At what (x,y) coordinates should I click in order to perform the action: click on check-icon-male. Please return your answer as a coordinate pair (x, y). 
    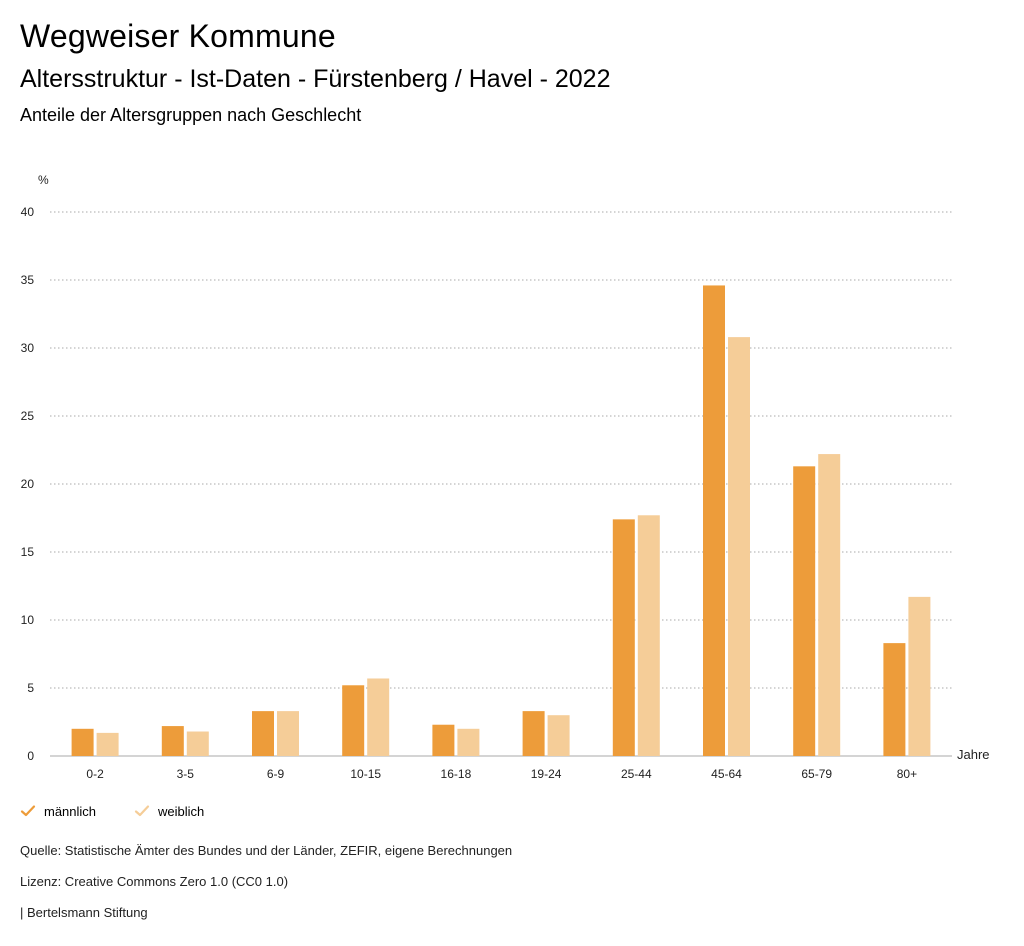
    Looking at the image, I should click on (28, 811).